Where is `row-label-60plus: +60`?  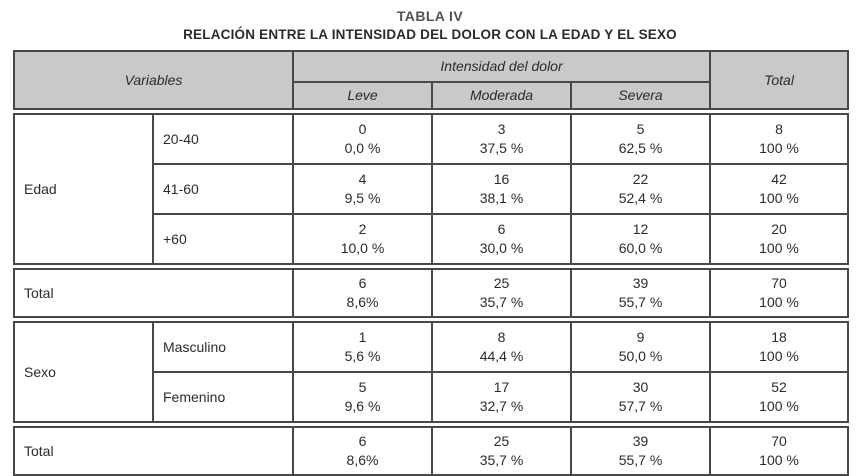 row-label-60plus: +60 is located at coordinates (223, 238).